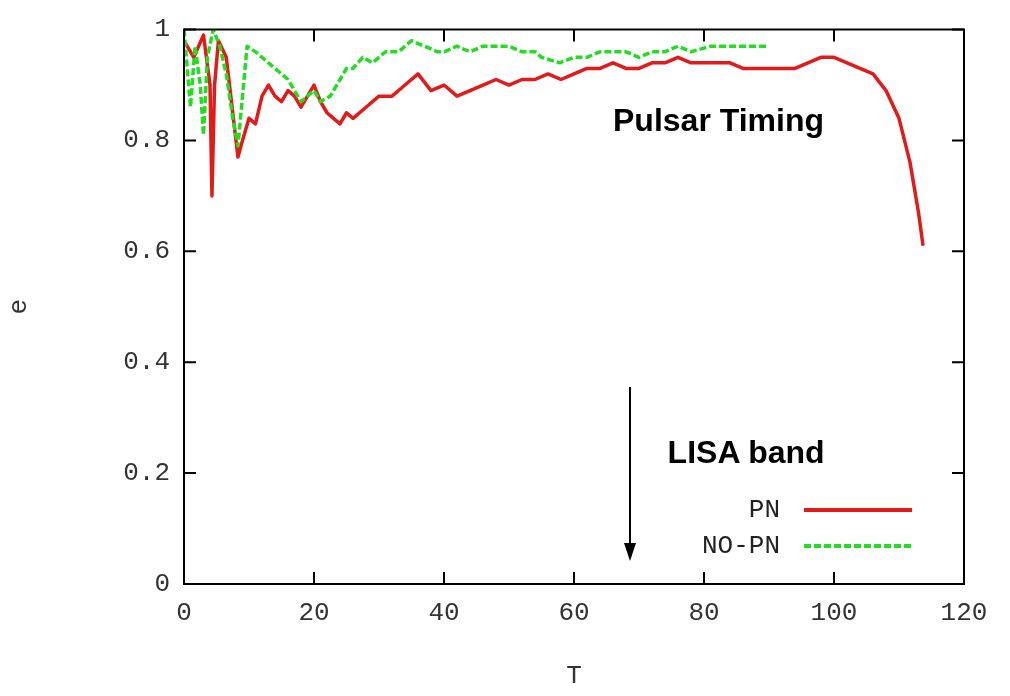 This screenshot has height=696, width=1010. What do you see at coordinates (704, 613) in the screenshot?
I see `x-tick-label: 80` at bounding box center [704, 613].